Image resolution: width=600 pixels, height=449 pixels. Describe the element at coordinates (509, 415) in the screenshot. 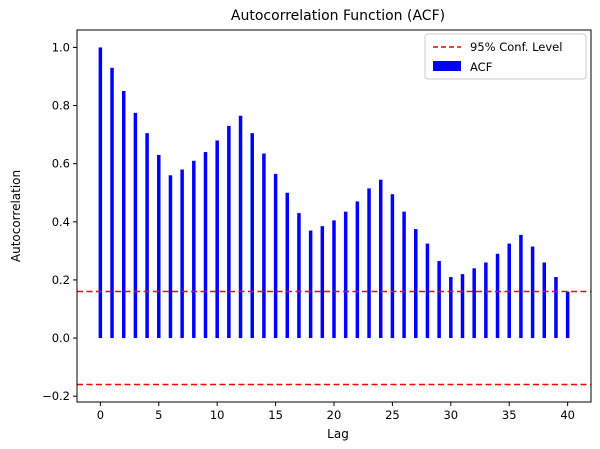

I see `x-tick-label: 35` at that location.